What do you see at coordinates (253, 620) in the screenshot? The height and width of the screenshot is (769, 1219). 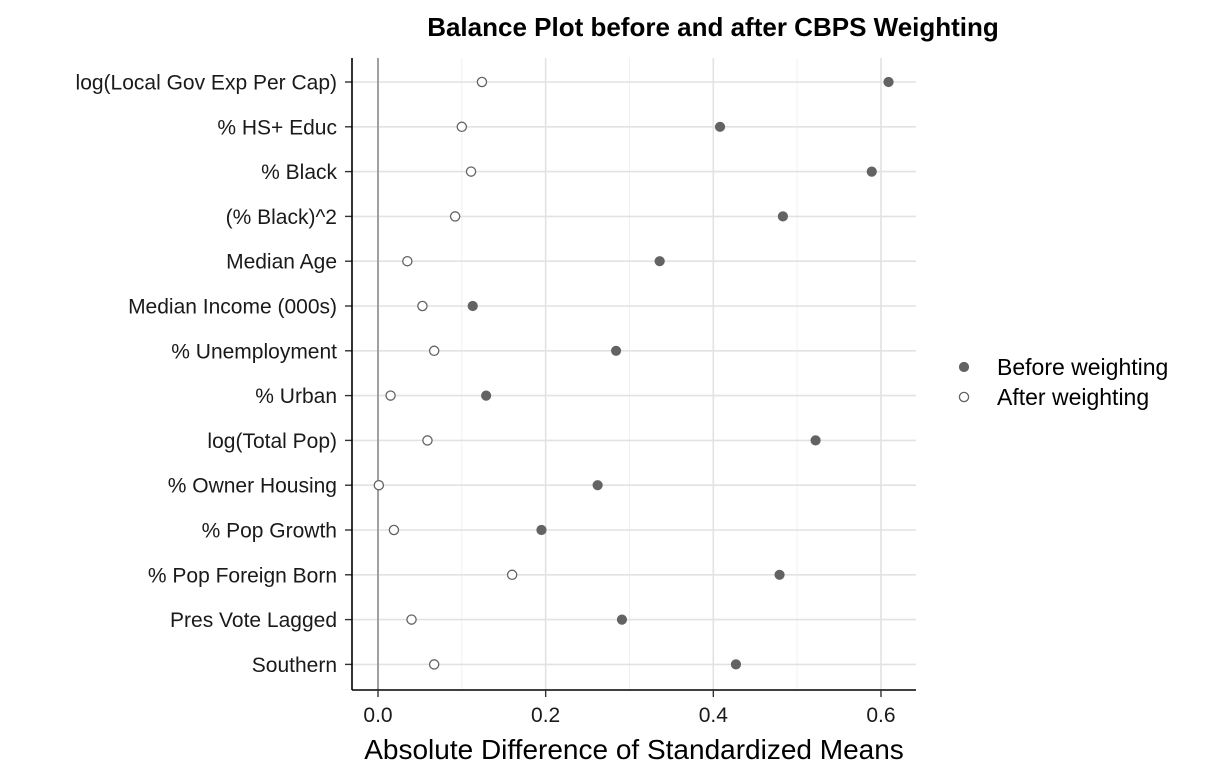 I see `y-tick-label: Pres Vote Lagged` at bounding box center [253, 620].